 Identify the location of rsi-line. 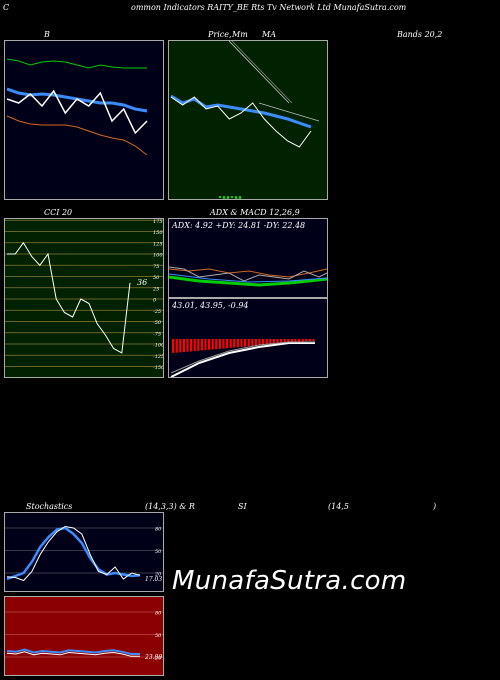
(73, 651).